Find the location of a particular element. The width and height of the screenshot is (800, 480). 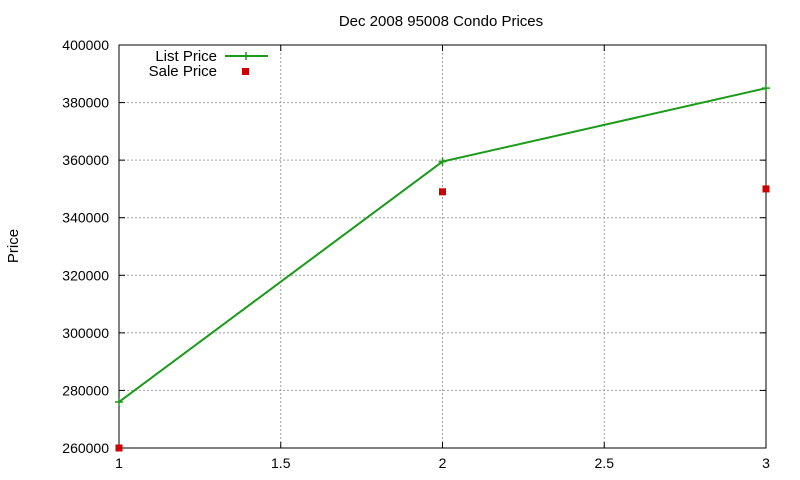

chart-title: Dec 2008 95008 Condo Prices is located at coordinates (441, 21).